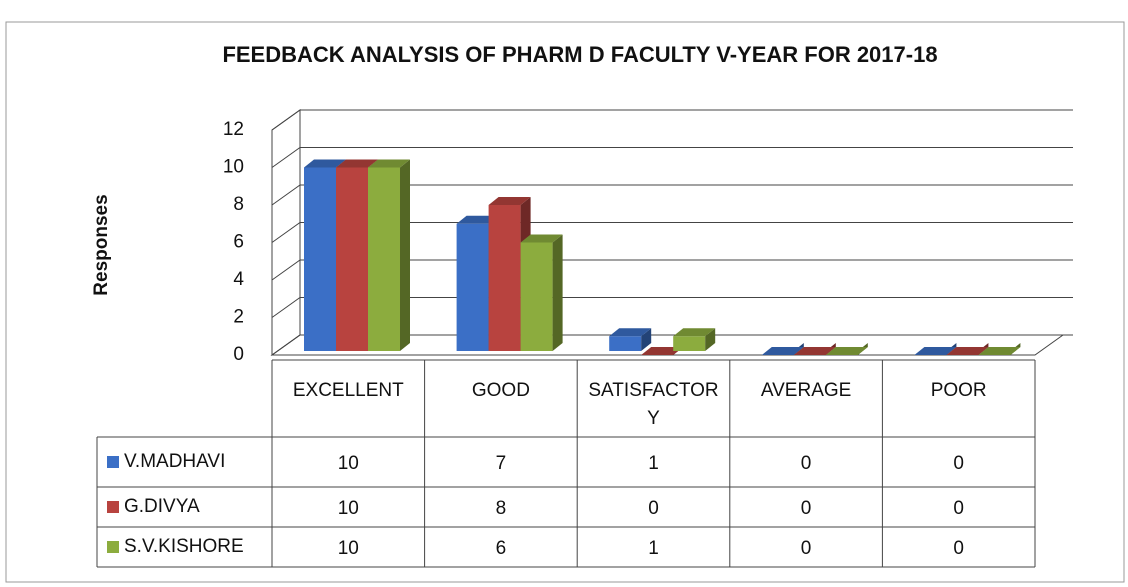 This screenshot has width=1128, height=587. I want to click on y-tick-label: 4, so click(238, 279).